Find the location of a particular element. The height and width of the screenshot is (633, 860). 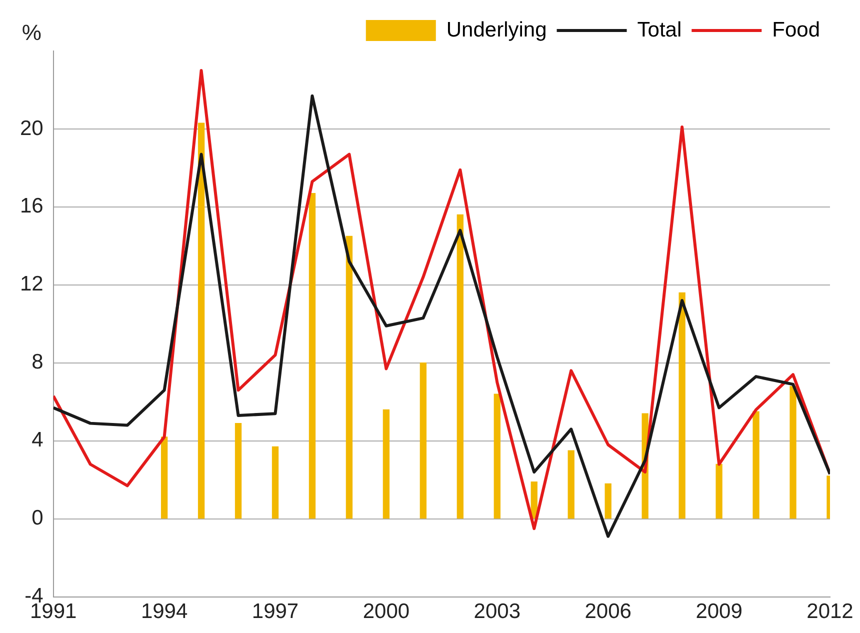

x-tick-label: 2012 is located at coordinates (830, 612).